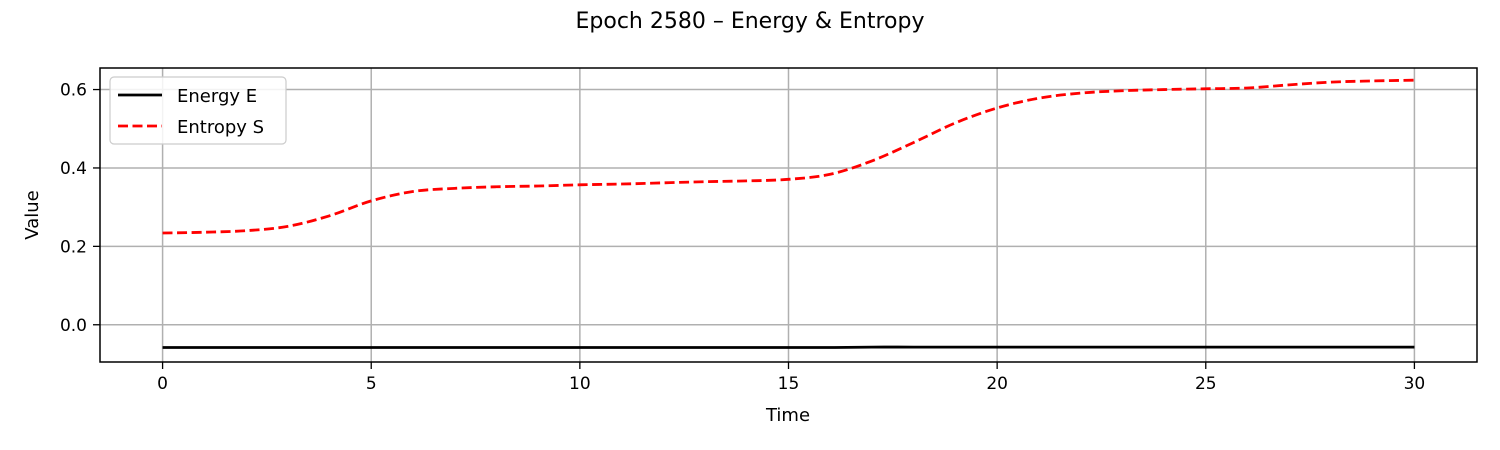  Describe the element at coordinates (73, 169) in the screenshot. I see `y-tick-label: 0.4` at that location.